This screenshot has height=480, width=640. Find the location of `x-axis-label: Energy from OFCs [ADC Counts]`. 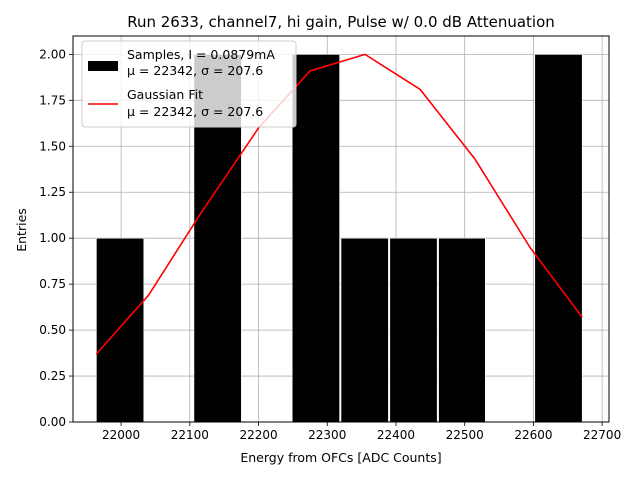

x-axis-label: Energy from OFCs [ADC Counts] is located at coordinates (340, 457).